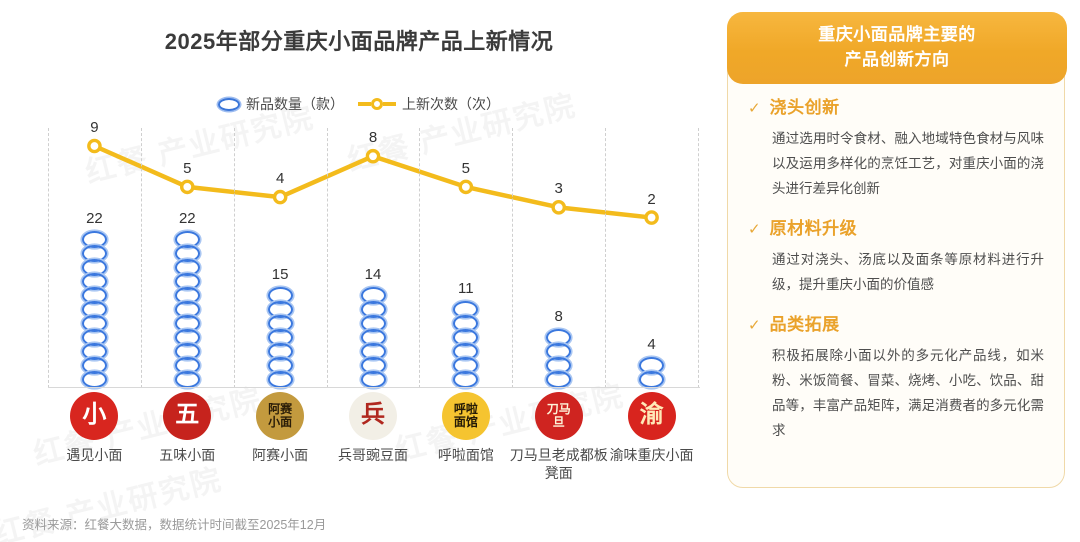 This screenshot has height=542, width=1080. I want to click on line-value-label: 9, so click(94, 127).